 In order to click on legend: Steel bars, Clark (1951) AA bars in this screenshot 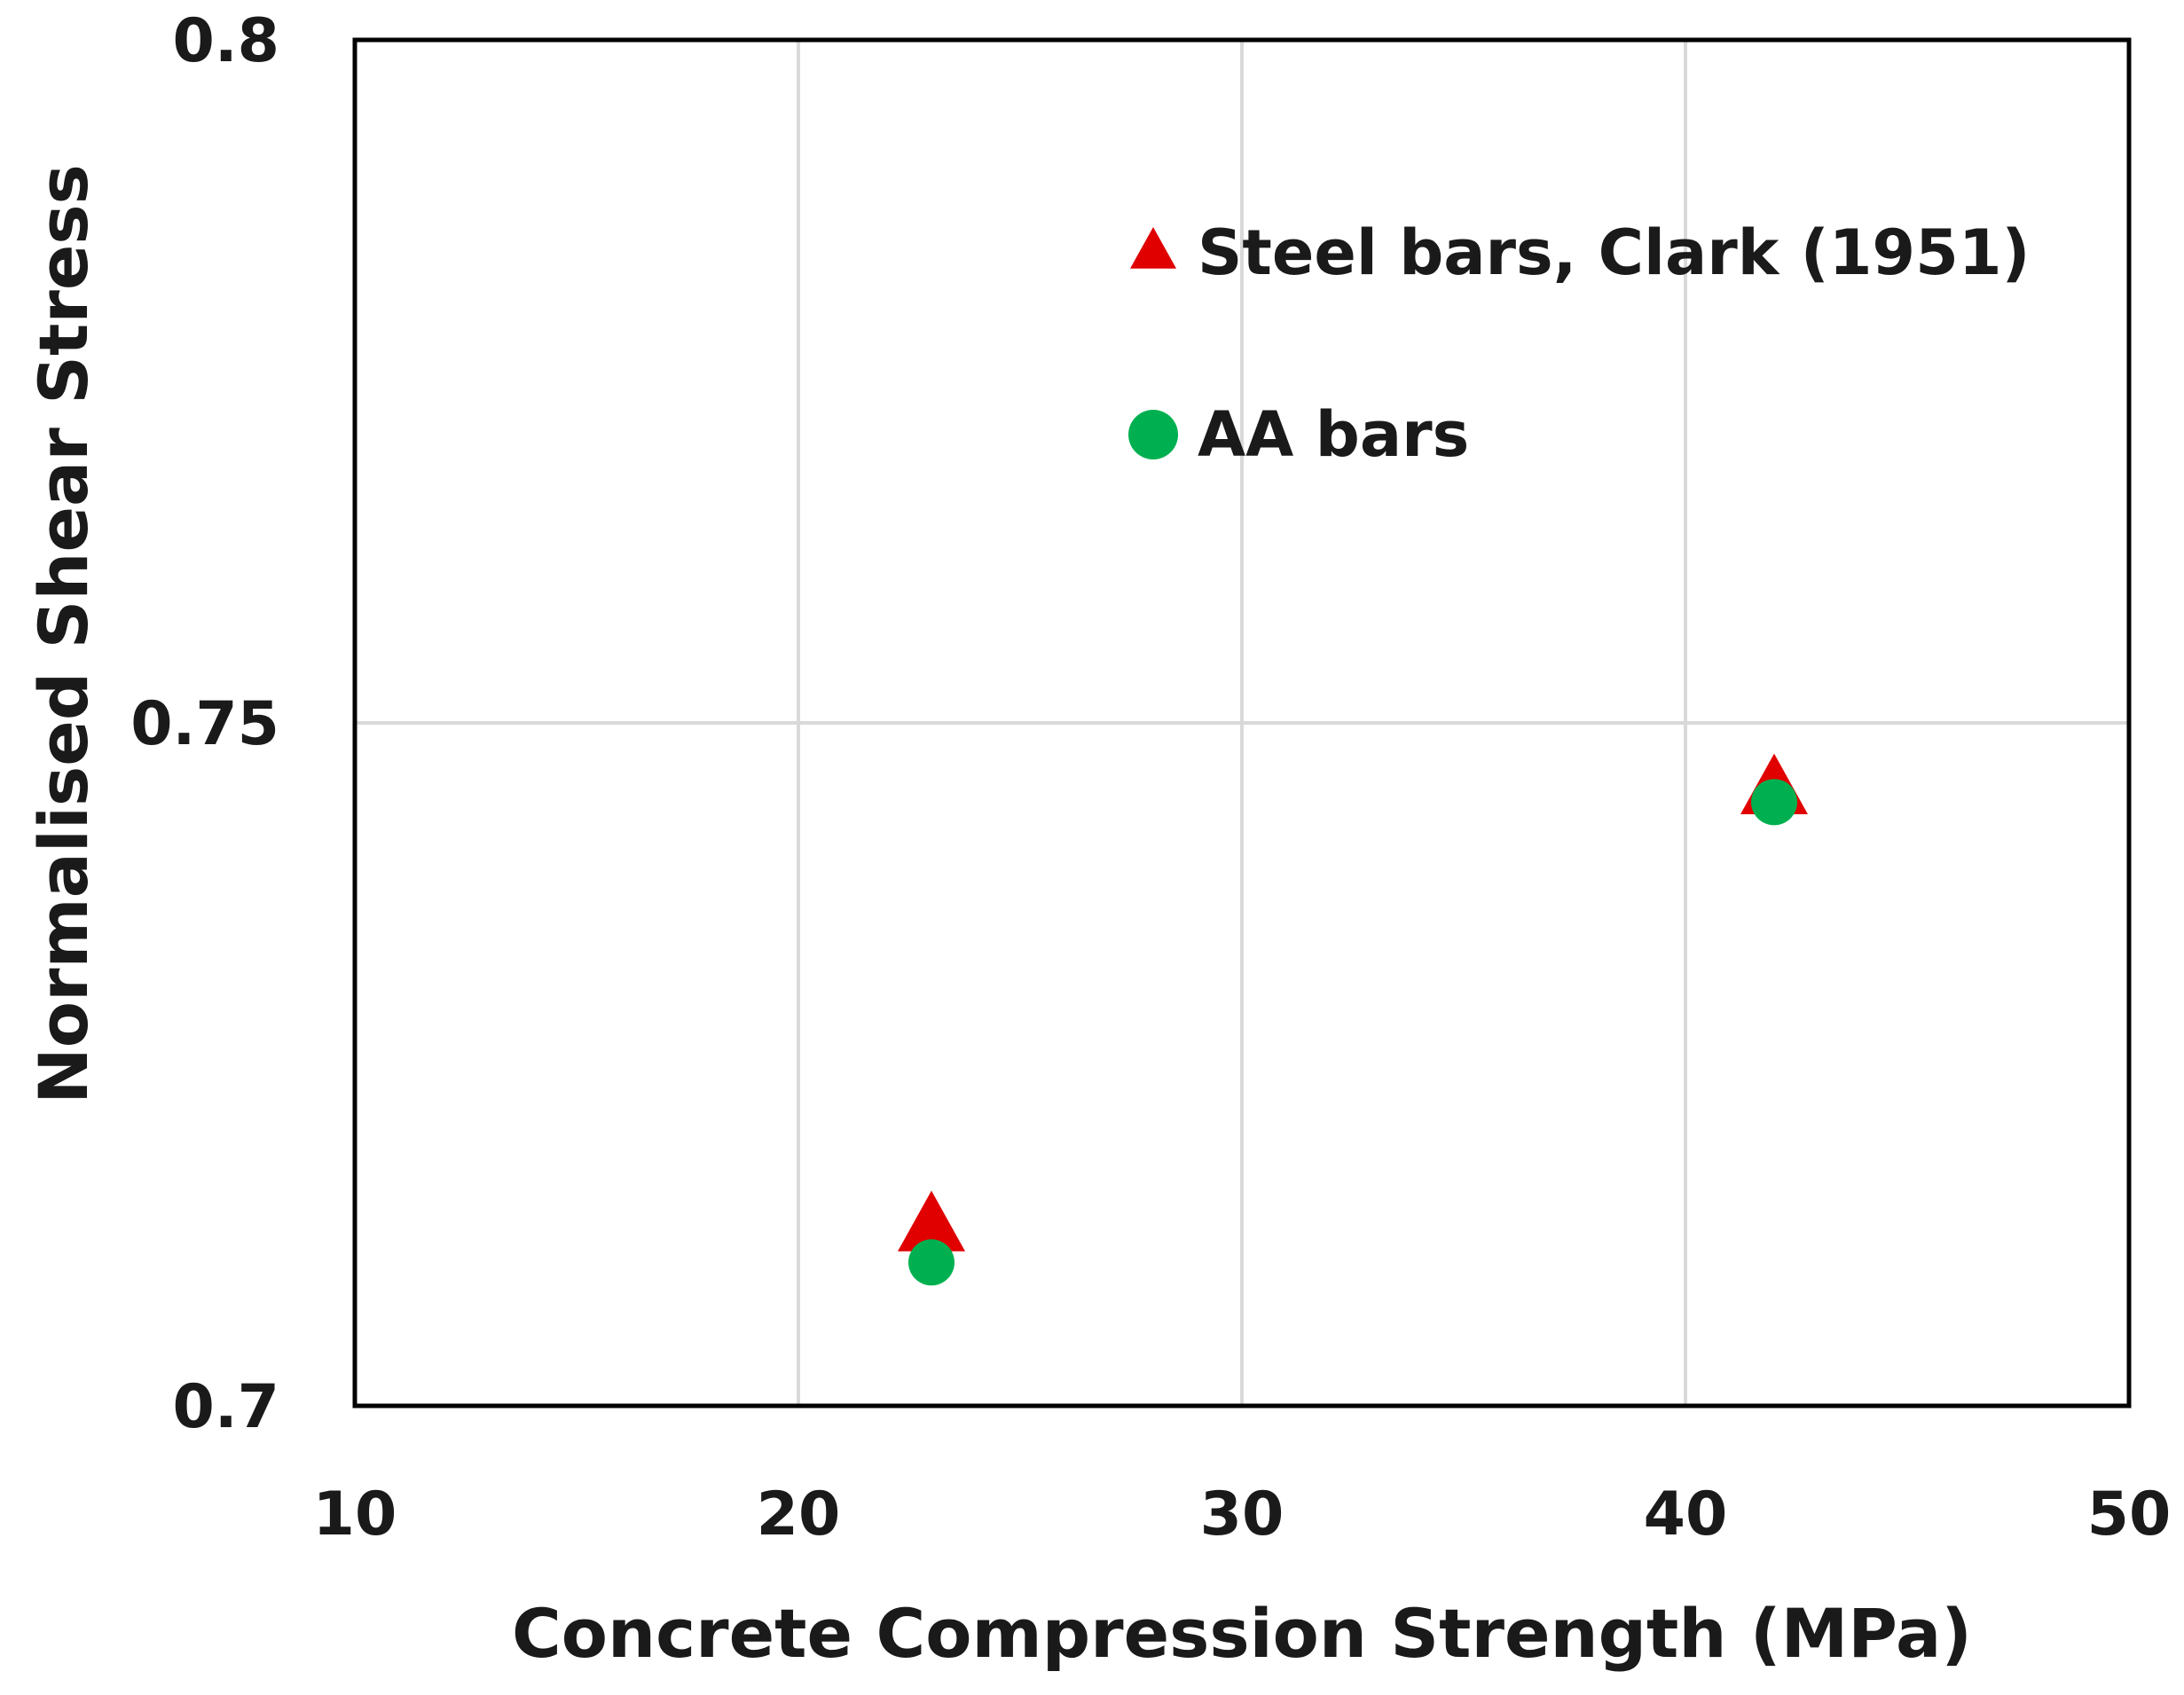, I will do `click(1579, 344)`.